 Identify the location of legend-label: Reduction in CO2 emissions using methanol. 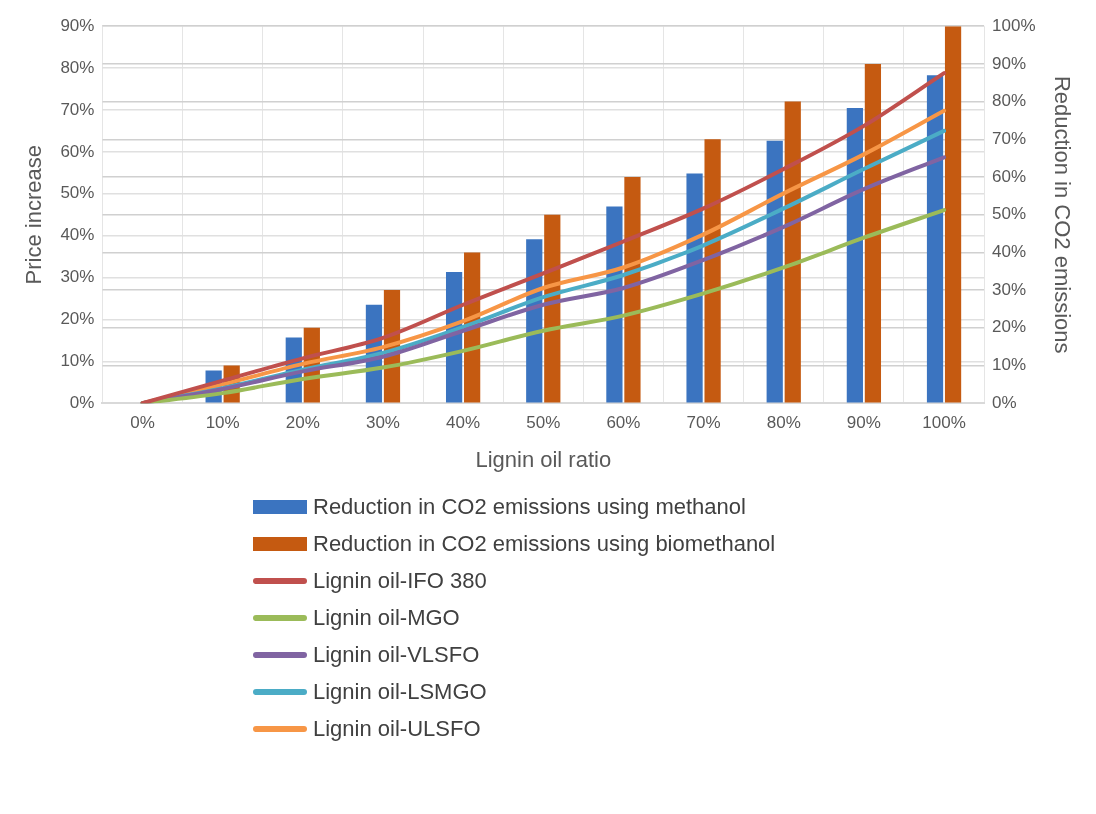
(529, 506).